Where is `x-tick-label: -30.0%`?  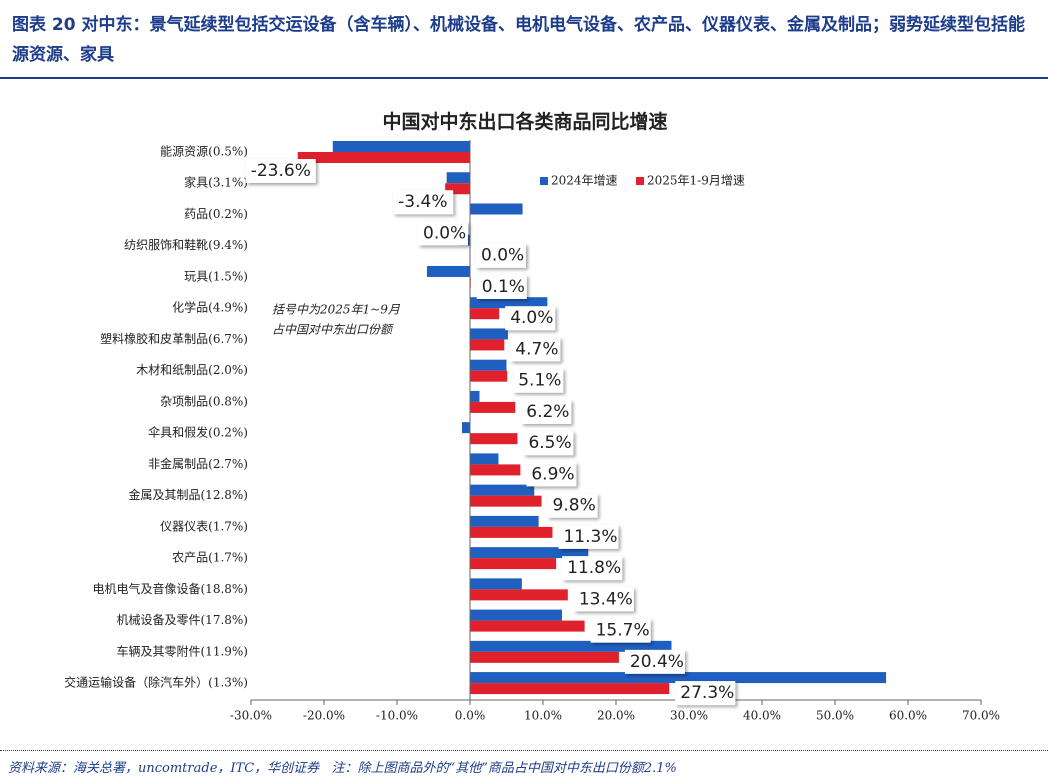 x-tick-label: -30.0% is located at coordinates (251, 716).